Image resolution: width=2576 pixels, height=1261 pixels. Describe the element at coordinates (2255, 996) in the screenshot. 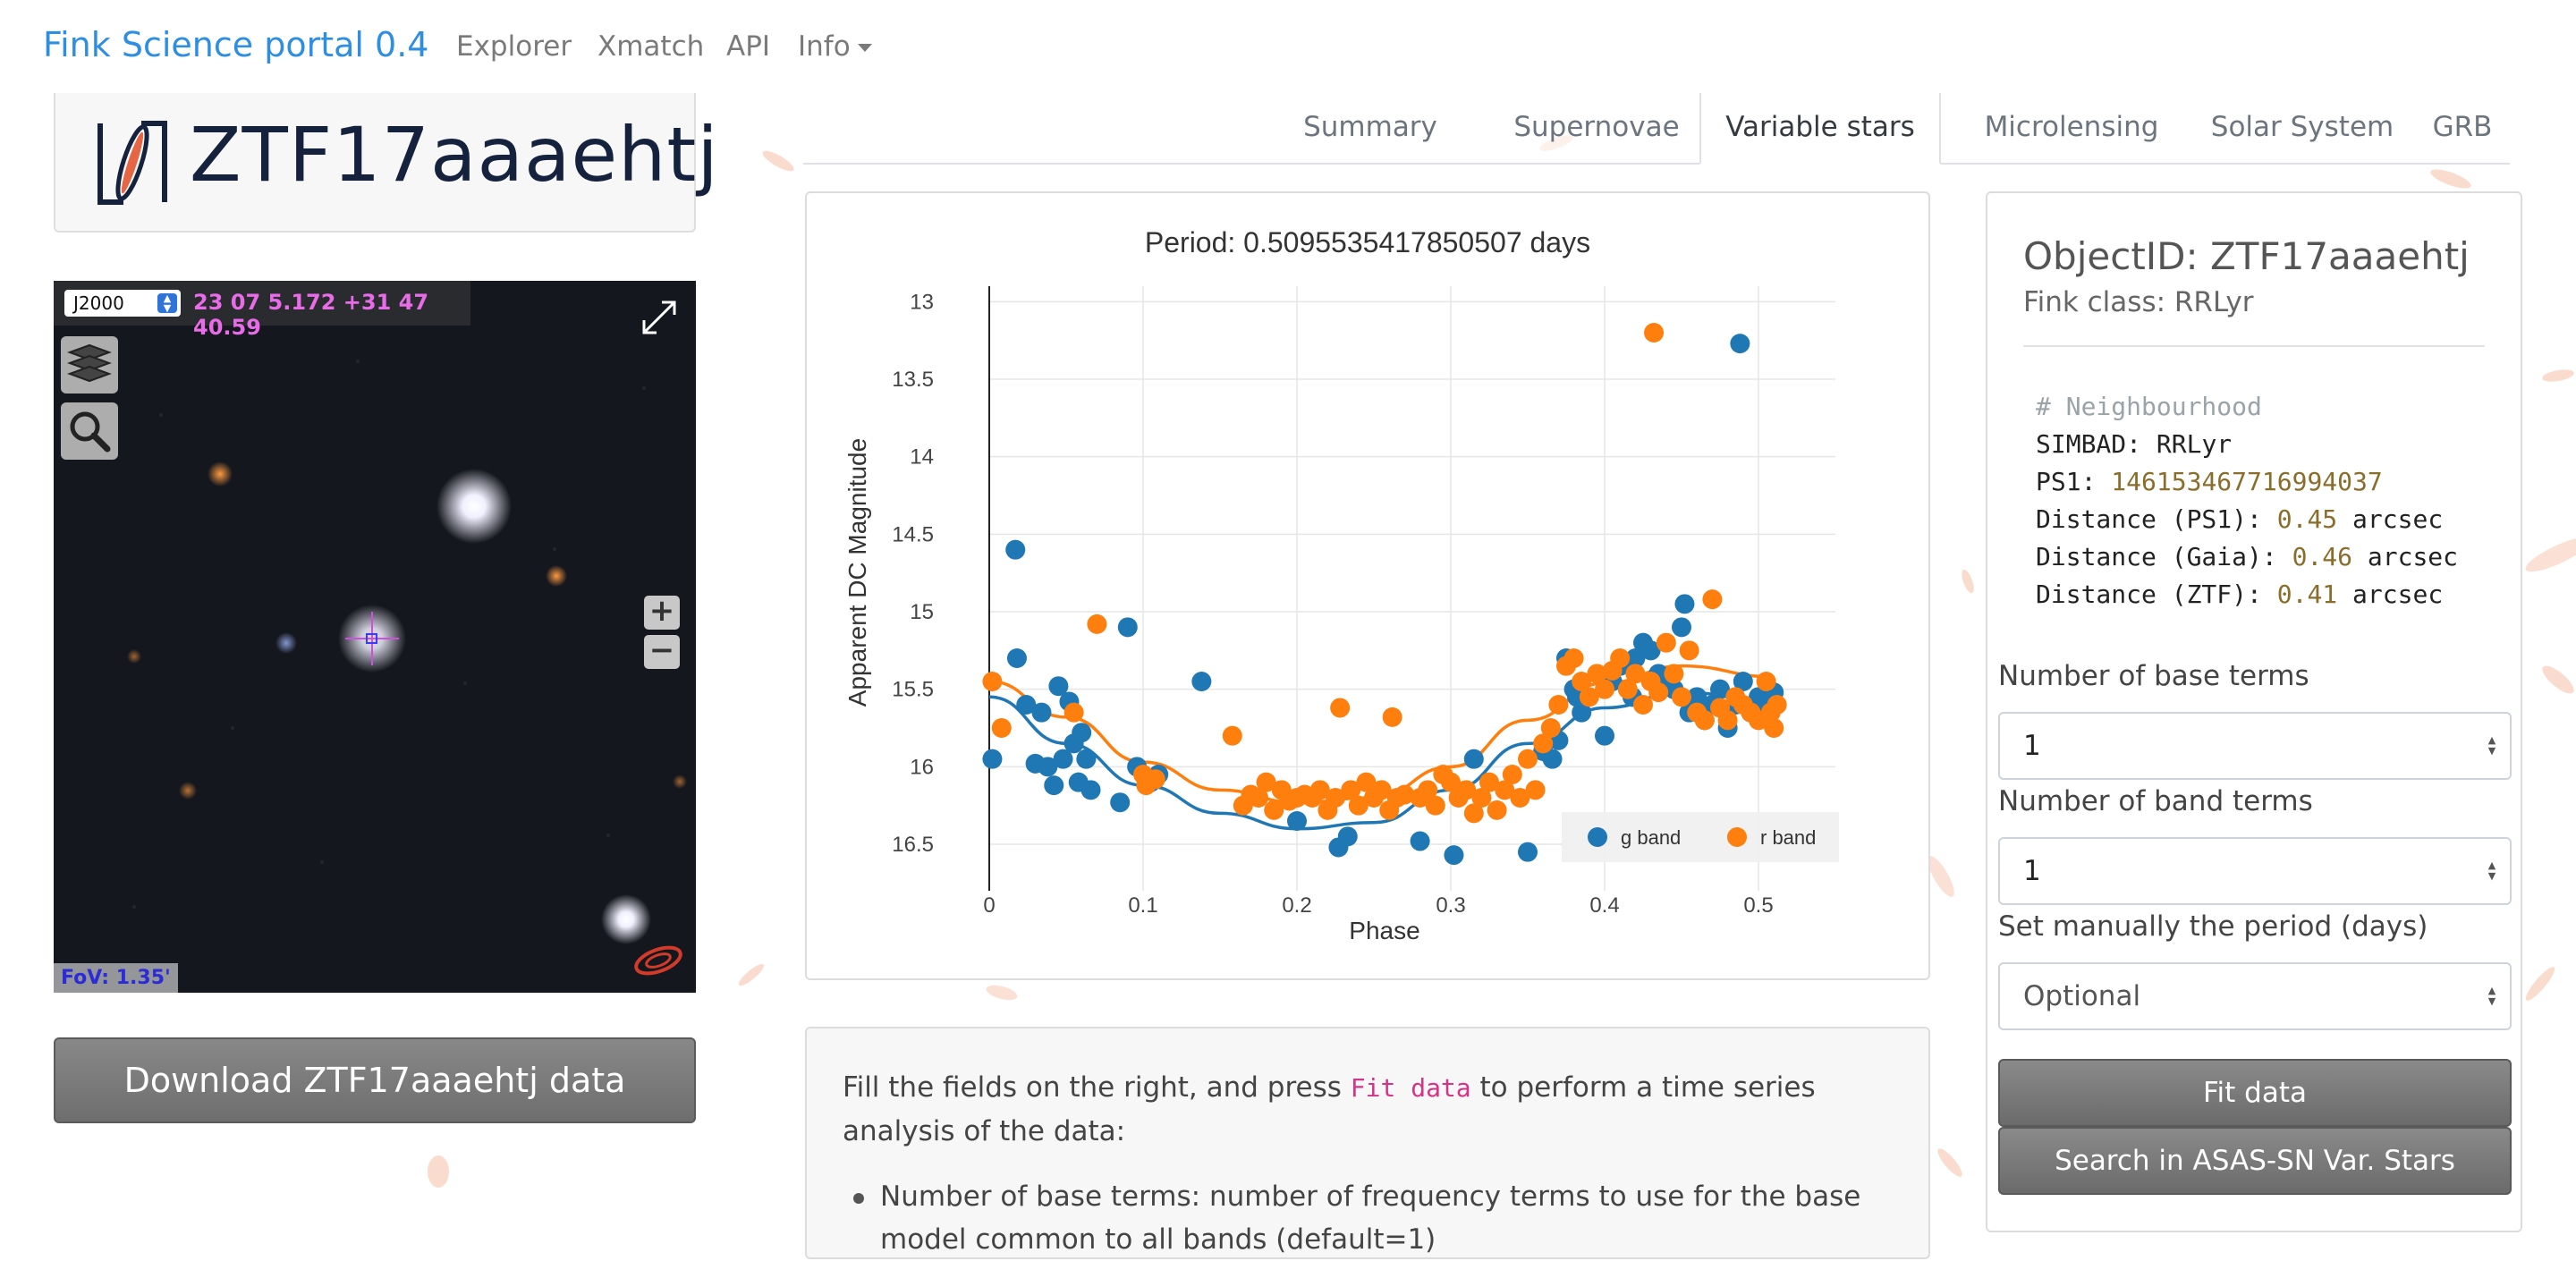

I see `period-input: Optional ▲ ▼` at that location.